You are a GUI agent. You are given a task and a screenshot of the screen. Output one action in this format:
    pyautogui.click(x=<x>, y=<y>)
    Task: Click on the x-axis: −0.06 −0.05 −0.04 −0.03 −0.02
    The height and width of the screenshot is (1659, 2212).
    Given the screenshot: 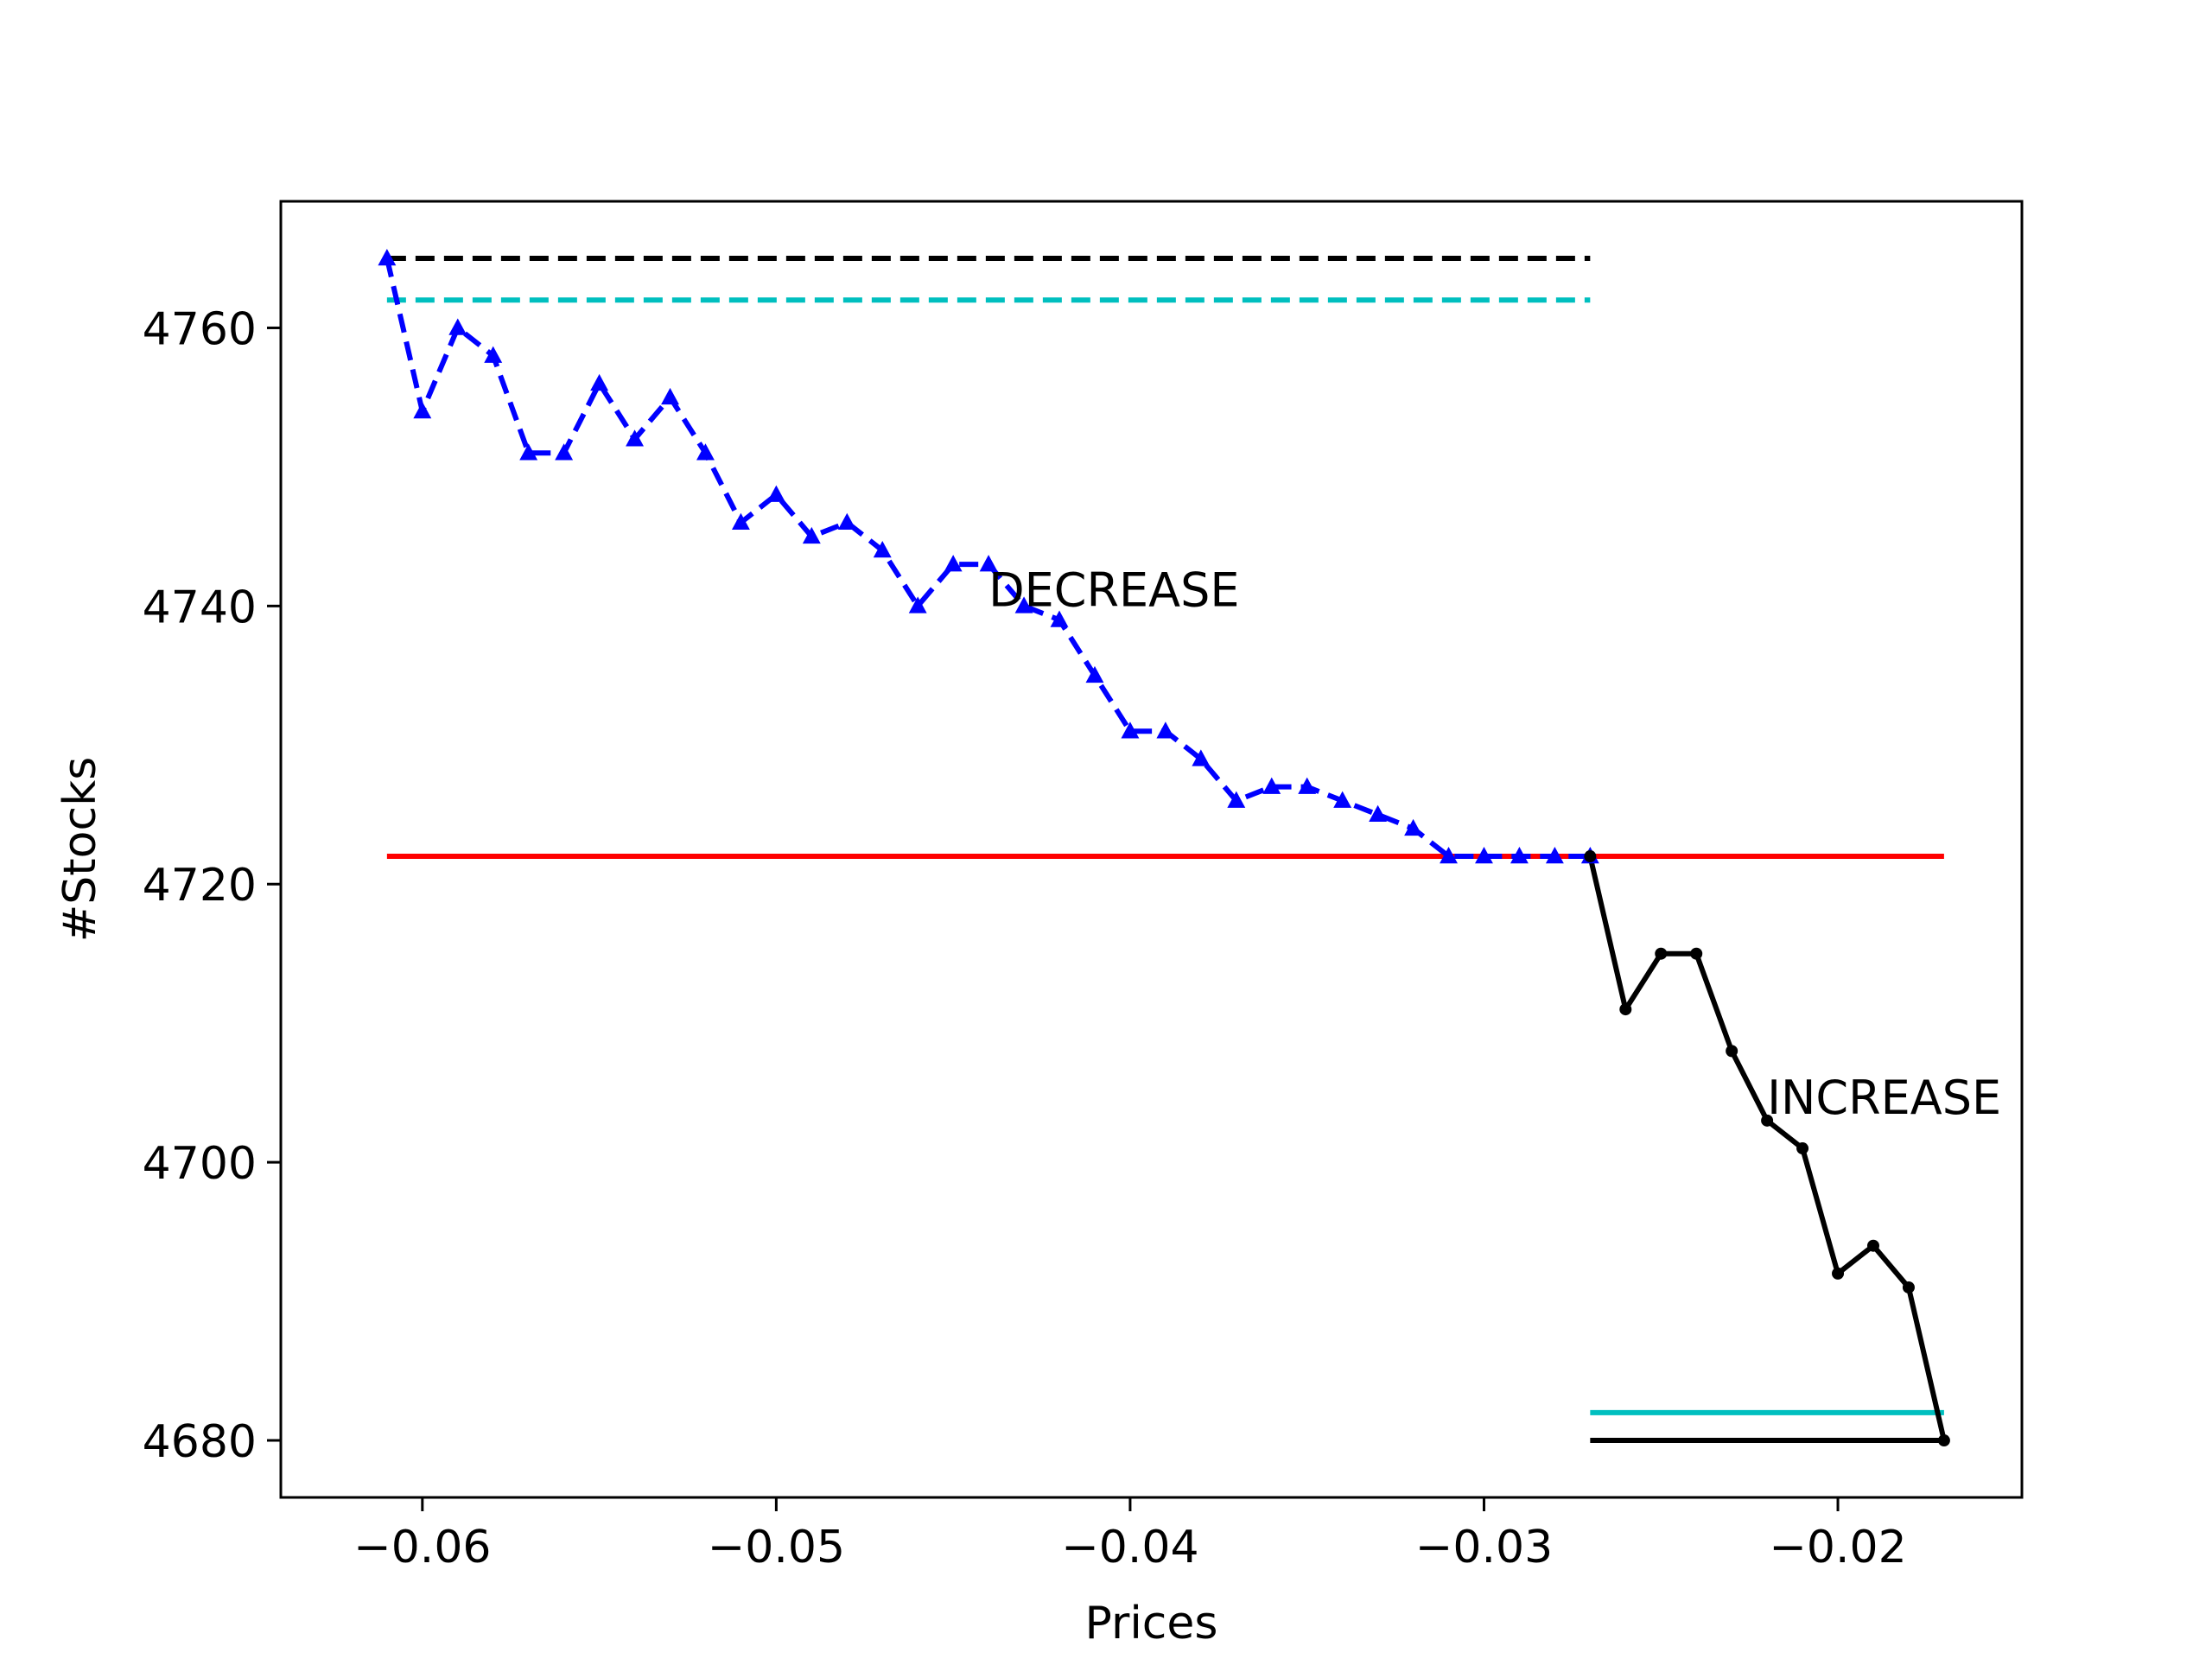 What is the action you would take?
    pyautogui.click(x=1130, y=1535)
    